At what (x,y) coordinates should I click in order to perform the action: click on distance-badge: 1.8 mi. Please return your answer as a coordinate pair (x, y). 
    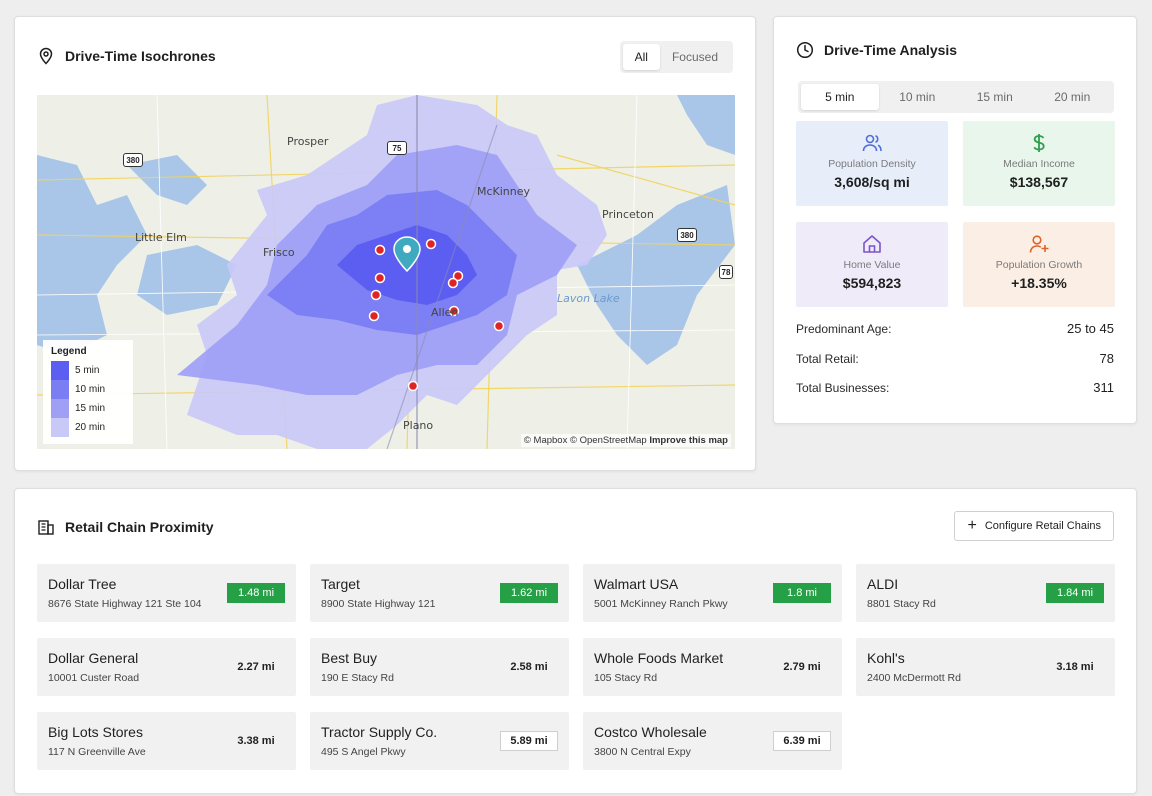
    Looking at the image, I should click on (802, 593).